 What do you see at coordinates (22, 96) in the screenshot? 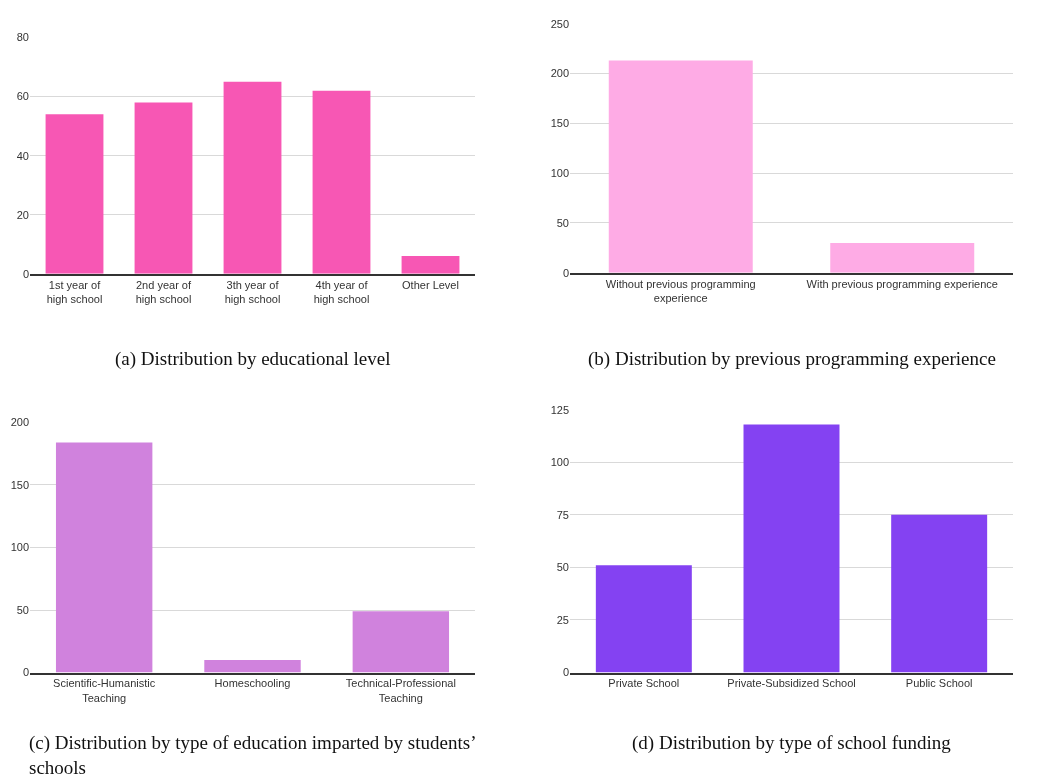
I see `y-tick-label: 60` at bounding box center [22, 96].